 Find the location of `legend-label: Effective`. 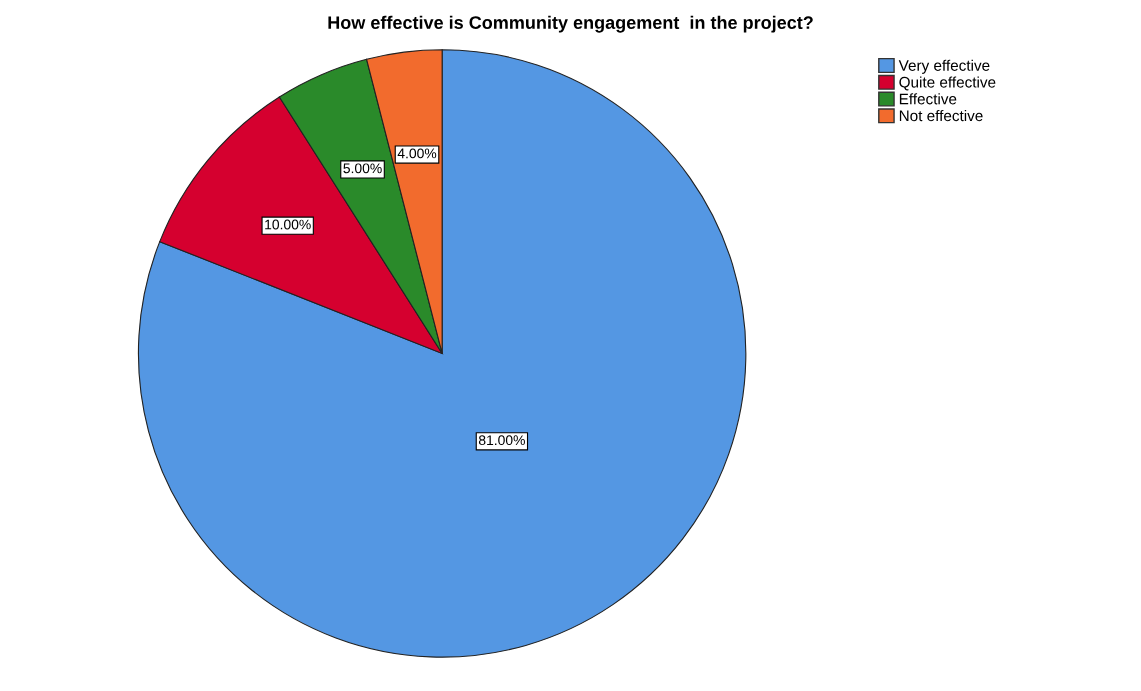

legend-label: Effective is located at coordinates (928, 99).